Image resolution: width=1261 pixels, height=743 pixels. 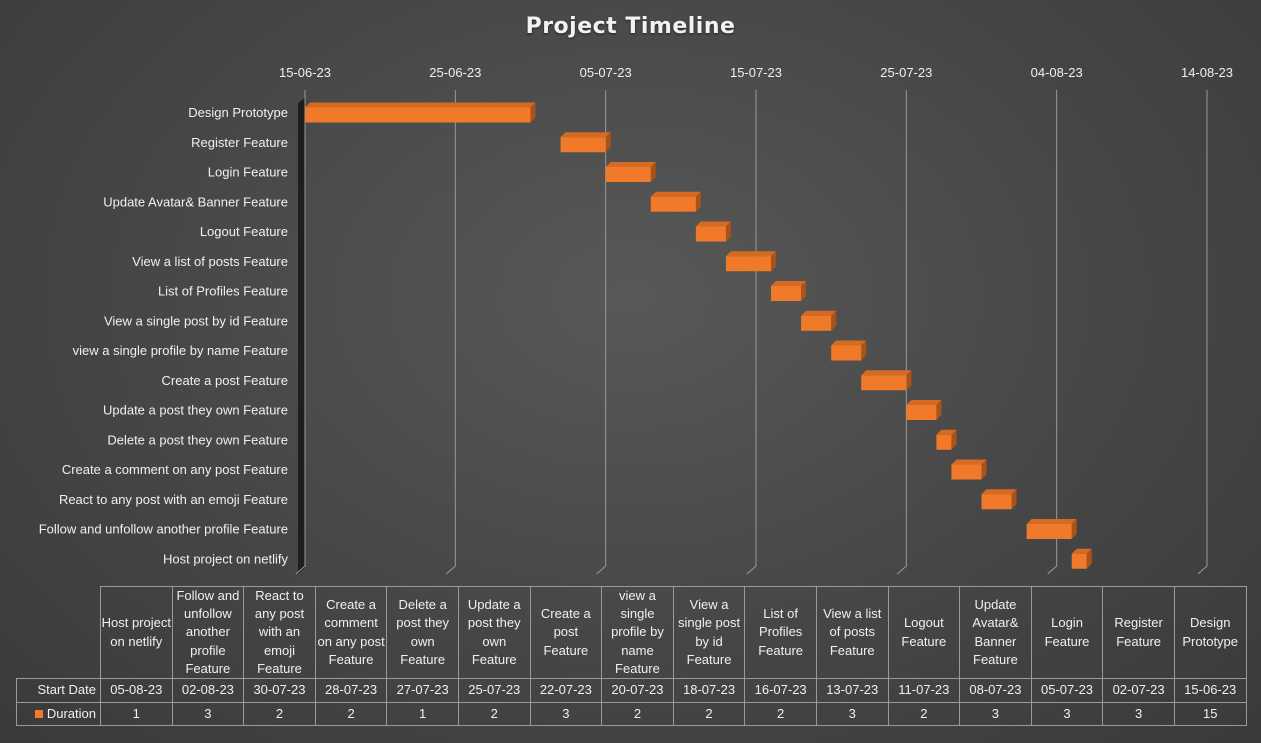 What do you see at coordinates (494, 691) in the screenshot?
I see `table-cell-start: 25-07-23` at bounding box center [494, 691].